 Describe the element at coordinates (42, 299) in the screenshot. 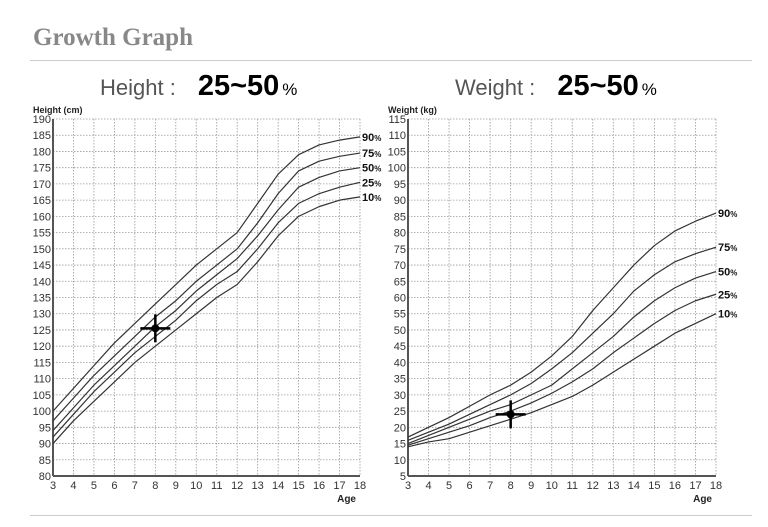

I see `y-tick-label: 135` at that location.